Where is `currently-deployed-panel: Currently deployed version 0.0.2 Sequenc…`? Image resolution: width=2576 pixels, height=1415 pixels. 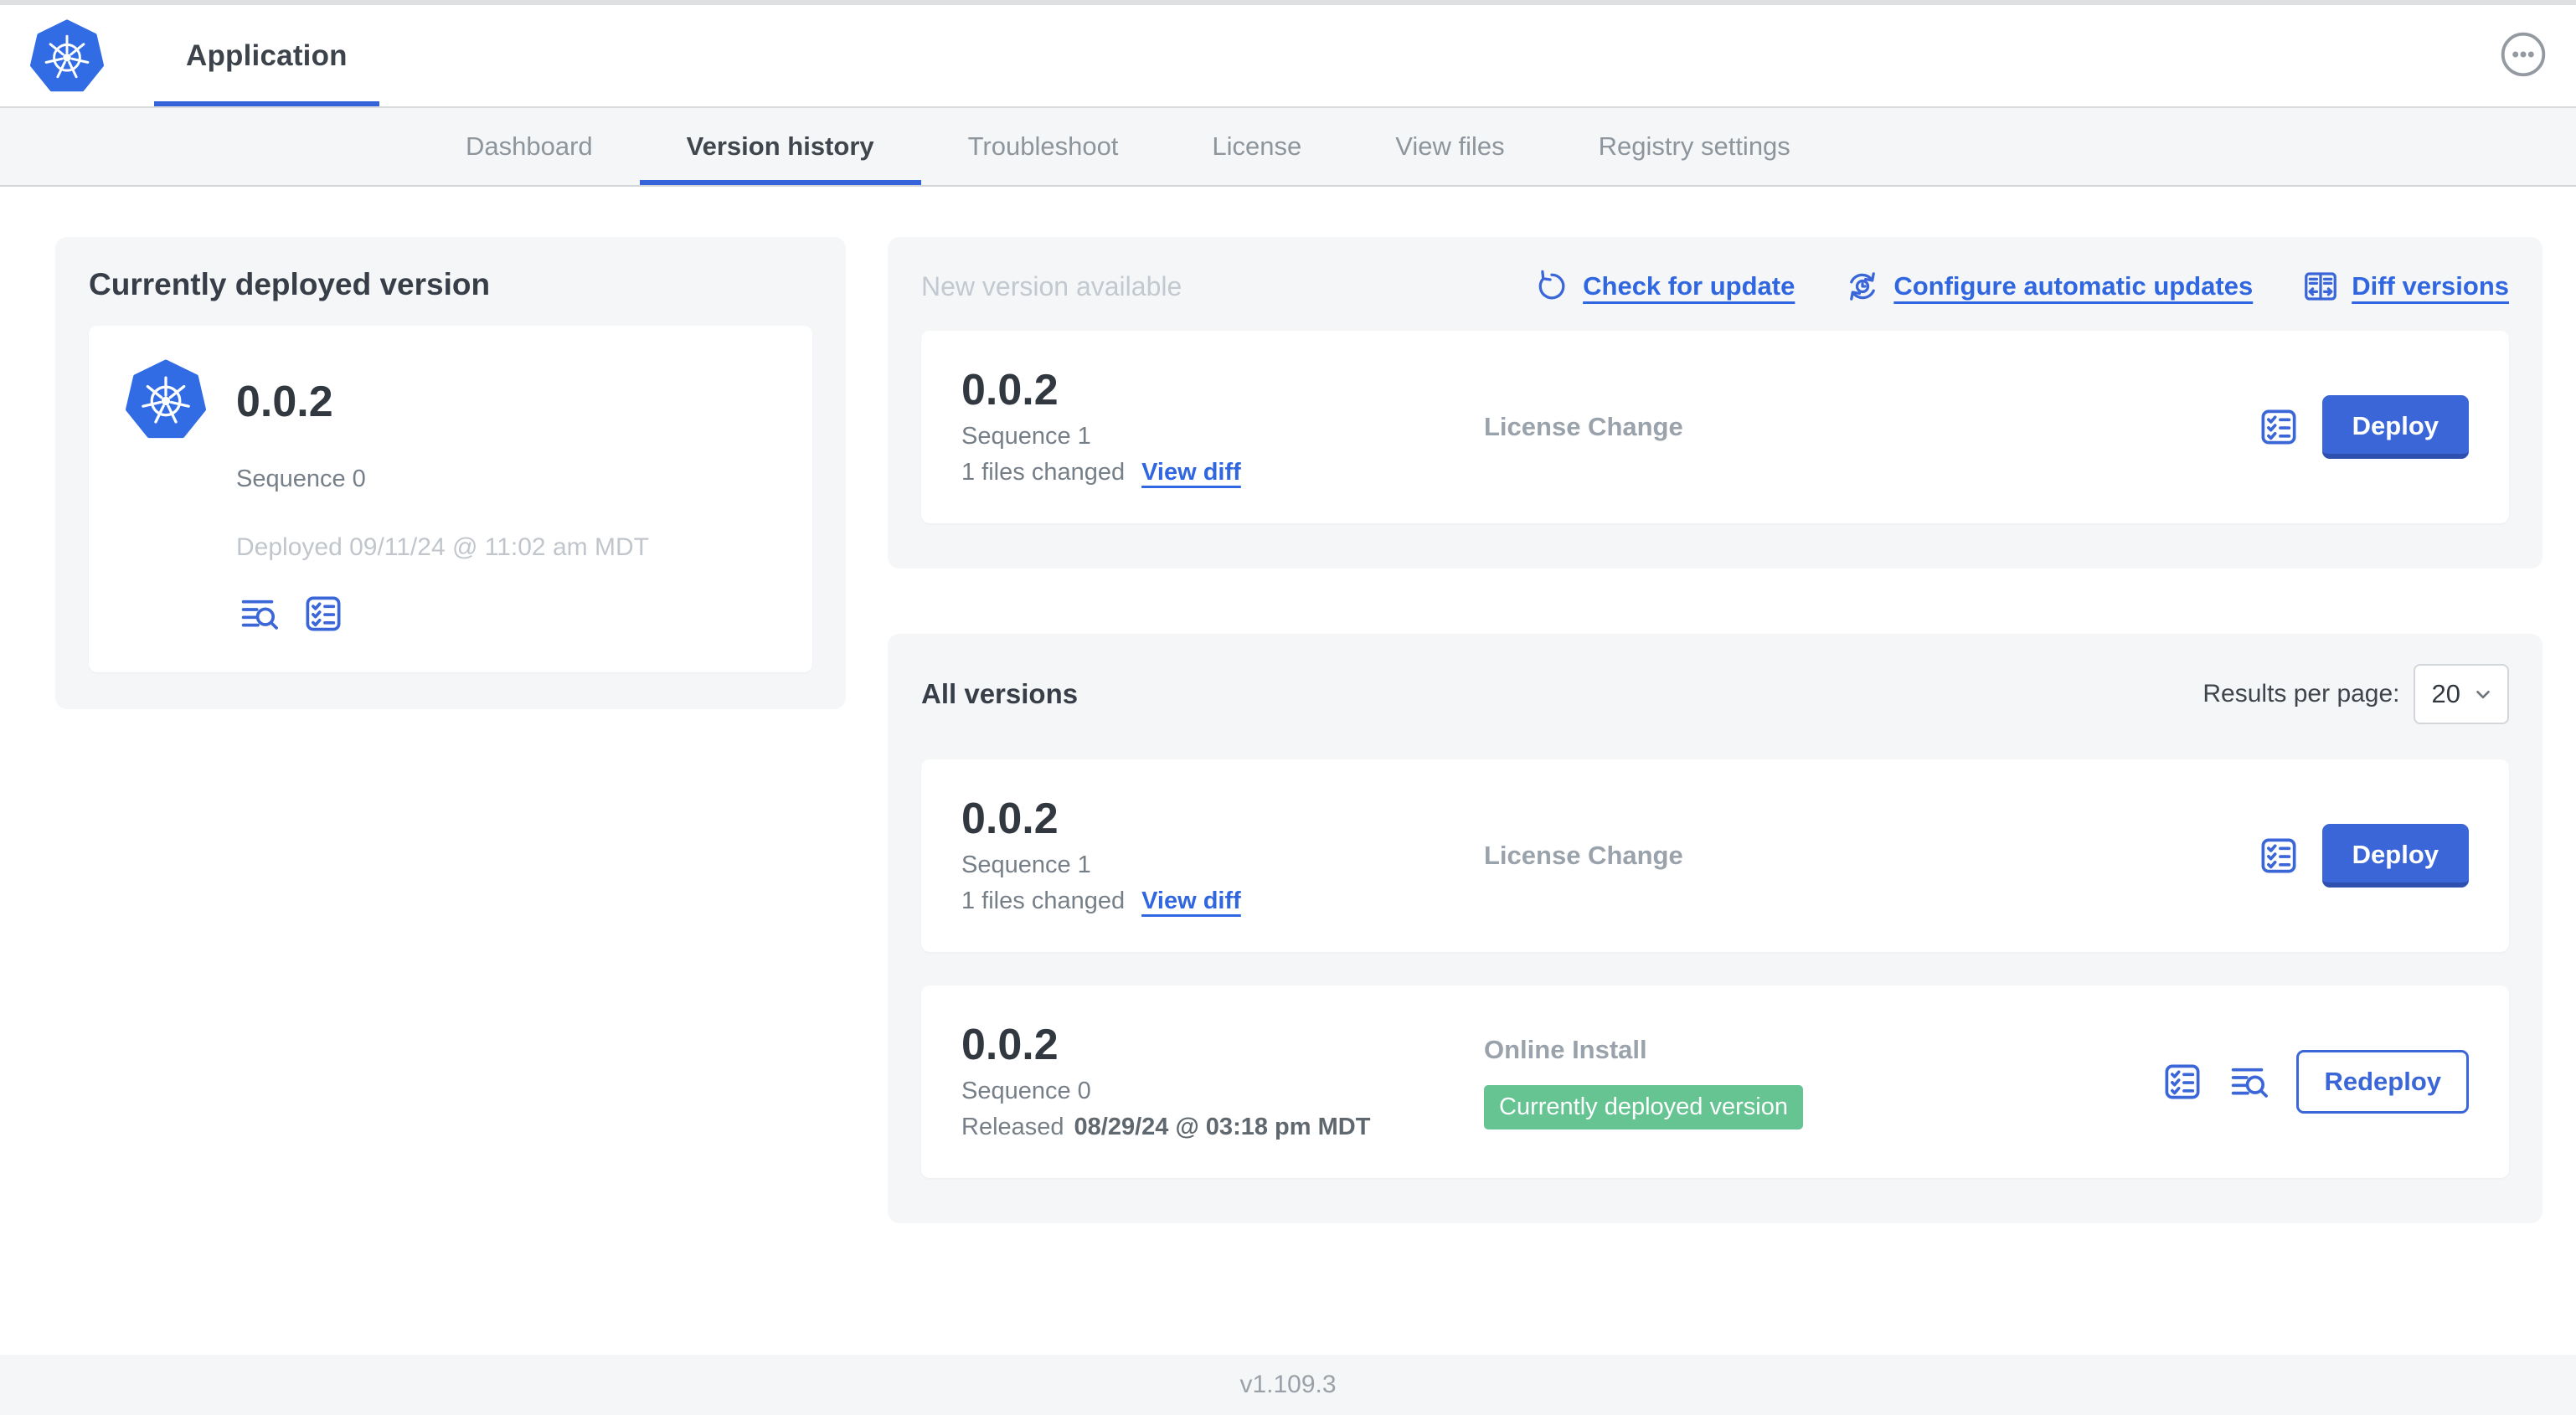
currently-deployed-panel: Currently deployed version 0.0.2 Sequenc… is located at coordinates (450, 473).